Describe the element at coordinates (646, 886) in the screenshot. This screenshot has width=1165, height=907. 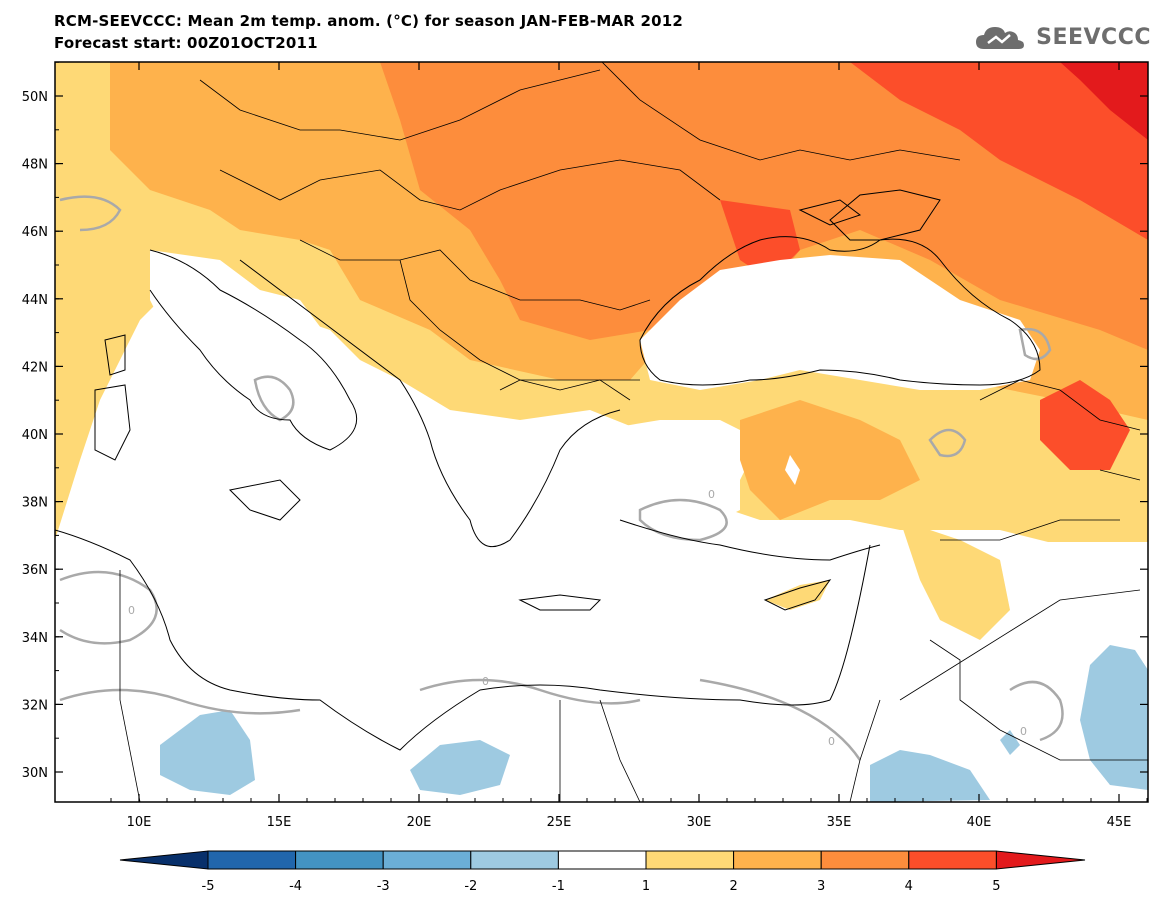
I see `colorbar-label: 1` at that location.